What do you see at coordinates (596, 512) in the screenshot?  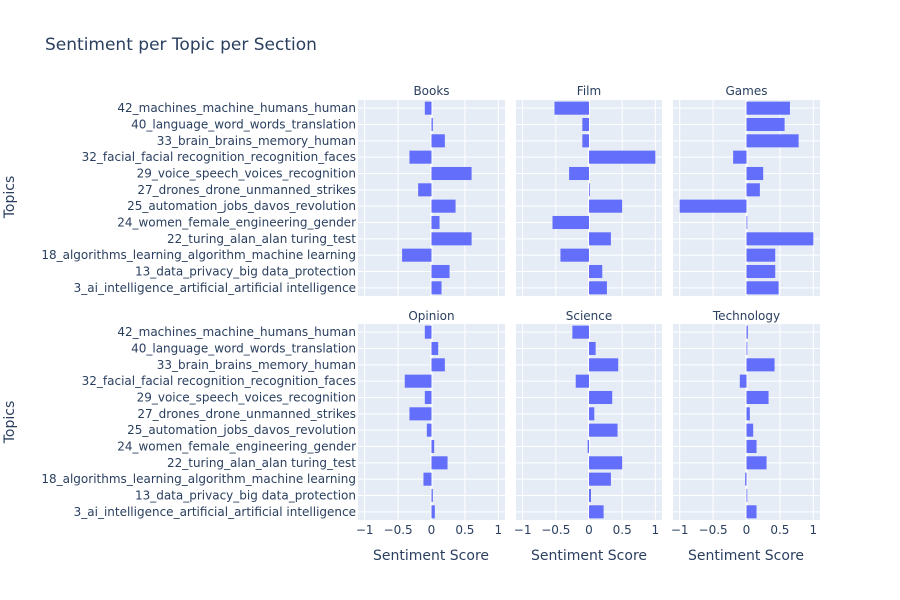 I see `bar-science-3-ai-intelligence-artificial-artificial-intelligence` at bounding box center [596, 512].